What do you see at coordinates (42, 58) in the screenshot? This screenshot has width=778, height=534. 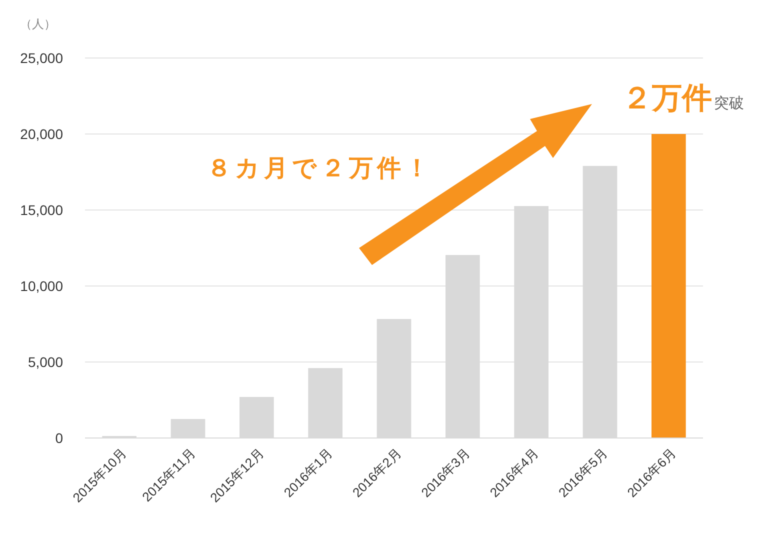 I see `y-tick-label: 25,000` at bounding box center [42, 58].